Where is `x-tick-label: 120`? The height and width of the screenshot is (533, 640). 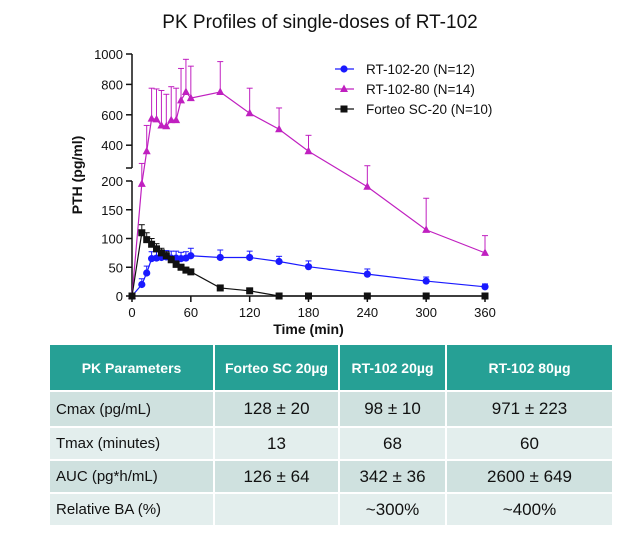
x-tick-label: 120 is located at coordinates (250, 312).